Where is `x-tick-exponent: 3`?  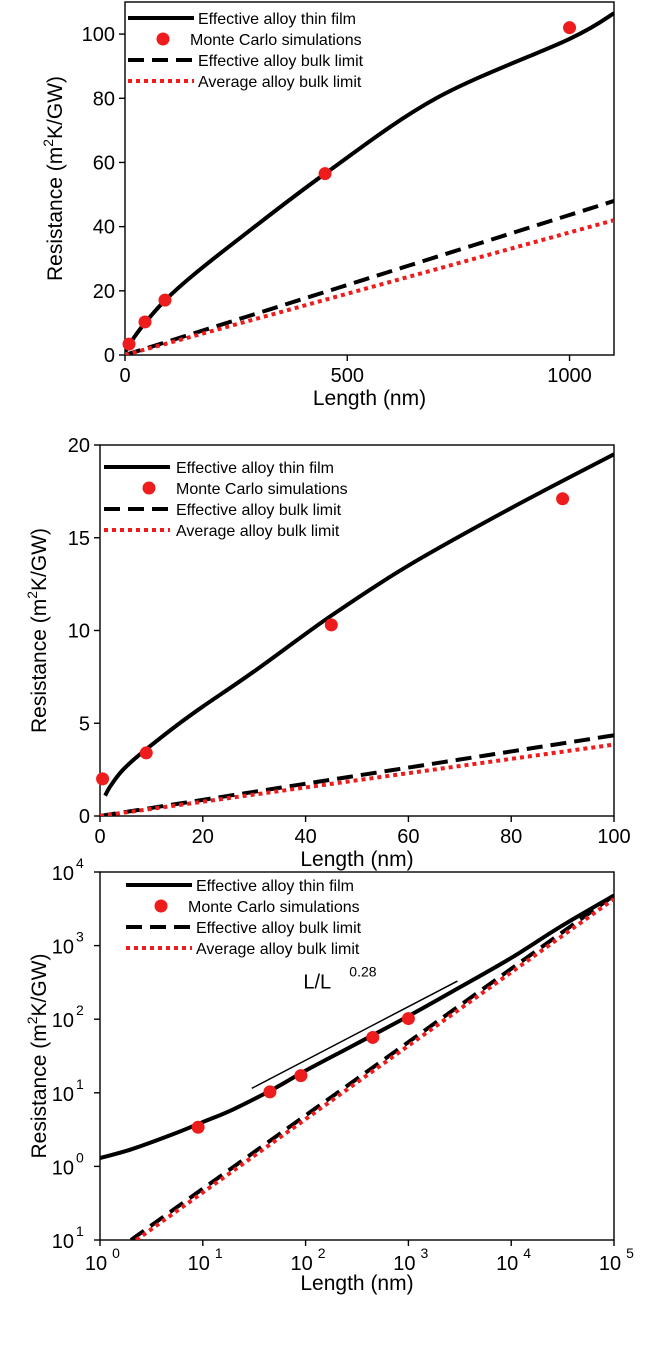 x-tick-exponent: 3 is located at coordinates (425, 1253).